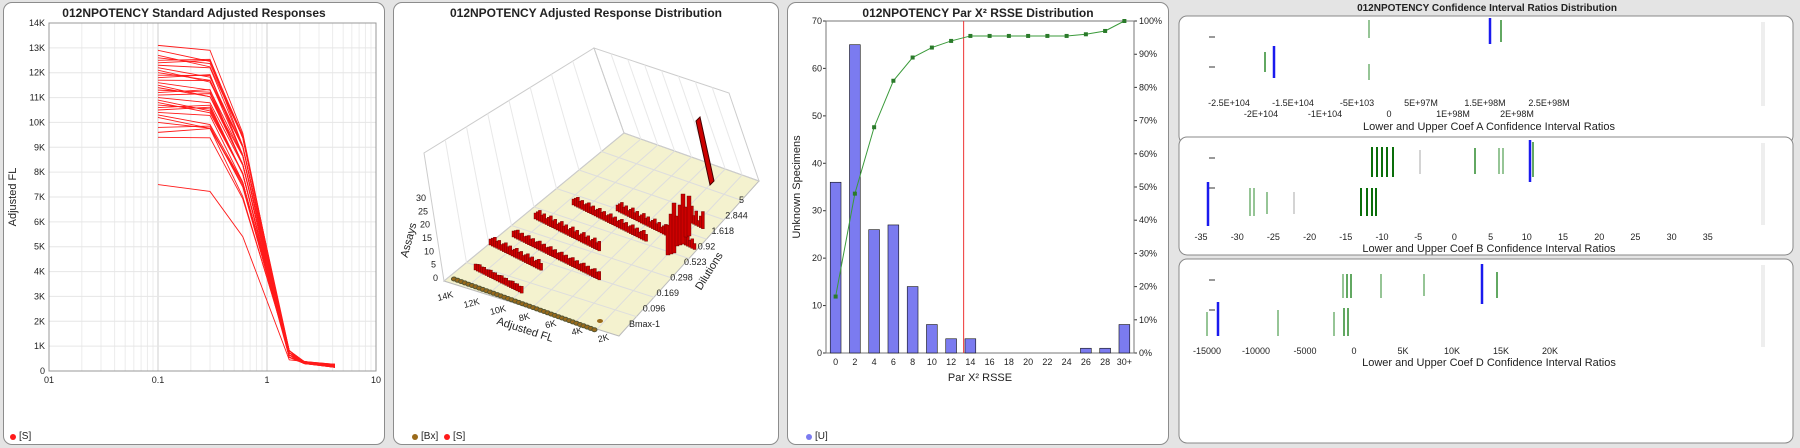 The image size is (1800, 448). Describe the element at coordinates (1309, 237) in the screenshot. I see `x-tick-label: -20` at that location.